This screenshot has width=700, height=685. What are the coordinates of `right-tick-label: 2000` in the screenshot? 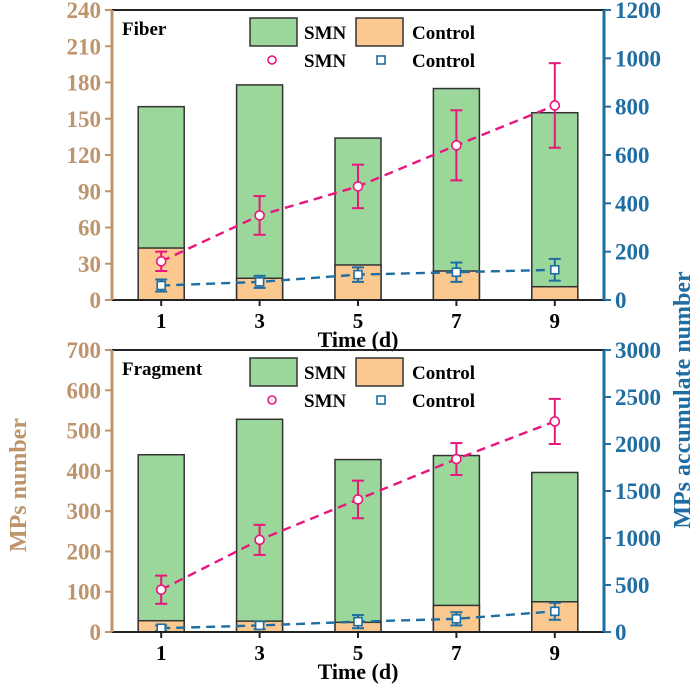 It's located at (638, 444).